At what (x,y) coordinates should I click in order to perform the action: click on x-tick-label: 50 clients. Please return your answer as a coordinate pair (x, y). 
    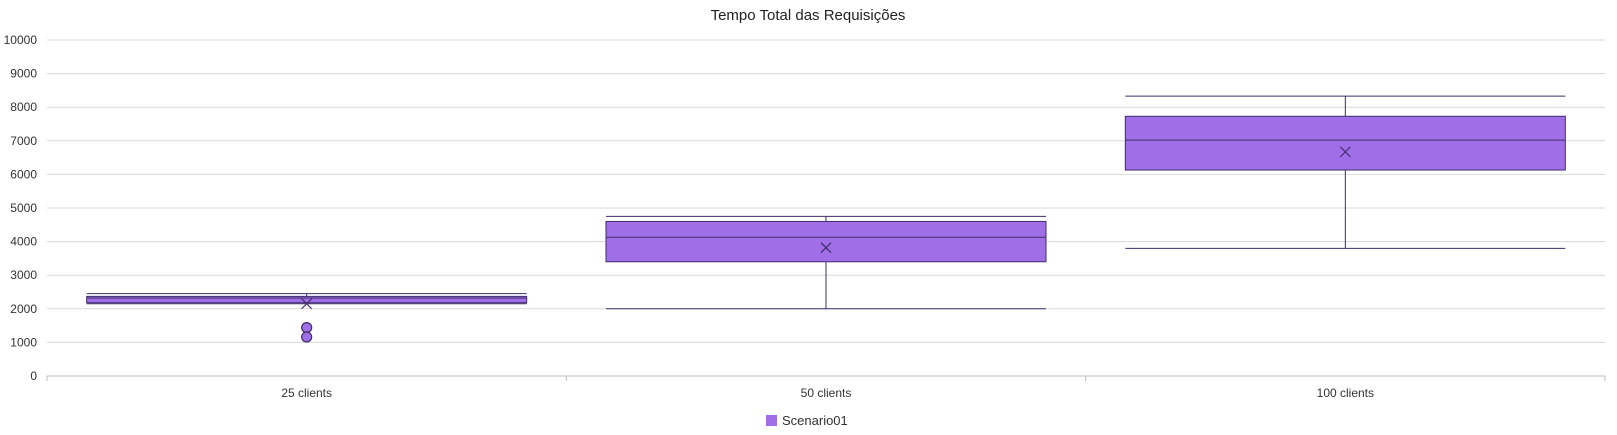
    Looking at the image, I should click on (826, 393).